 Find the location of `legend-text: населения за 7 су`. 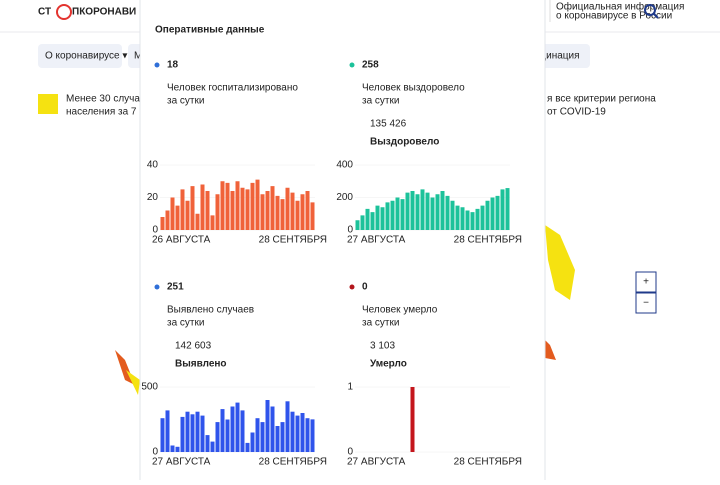

legend-text: населения за 7 су is located at coordinates (107, 112).